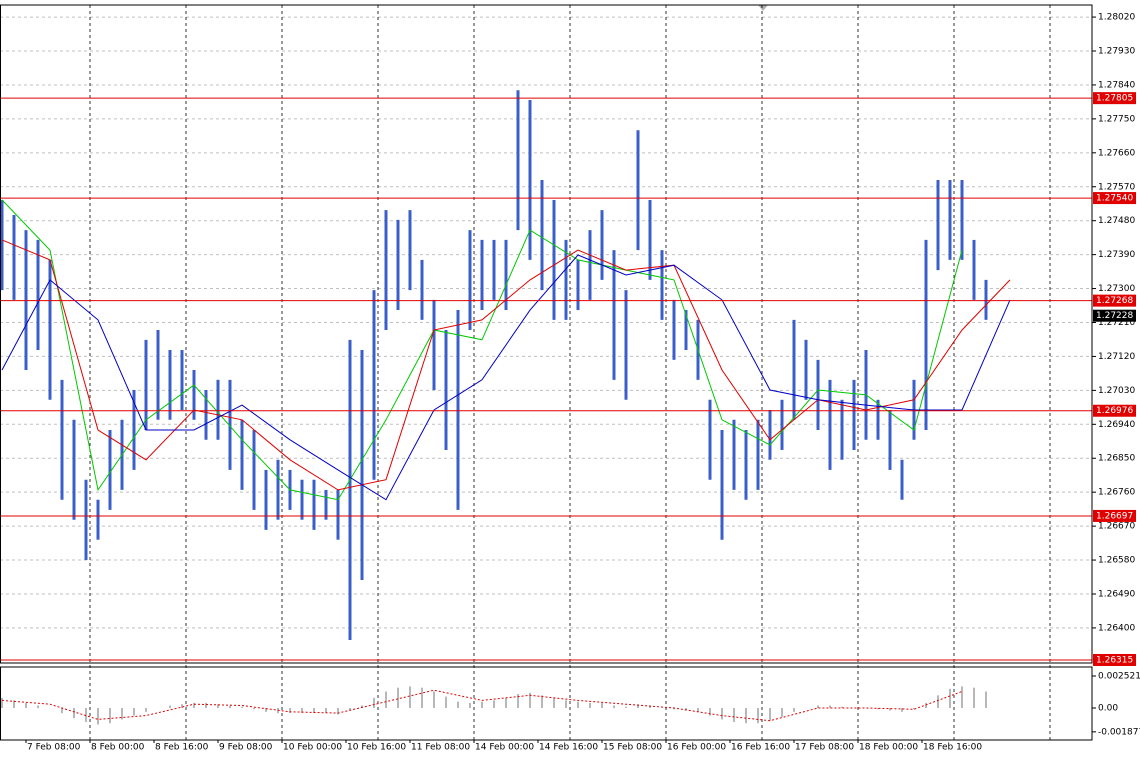  I want to click on y-tick-label: 1.27120, so click(1116, 357).